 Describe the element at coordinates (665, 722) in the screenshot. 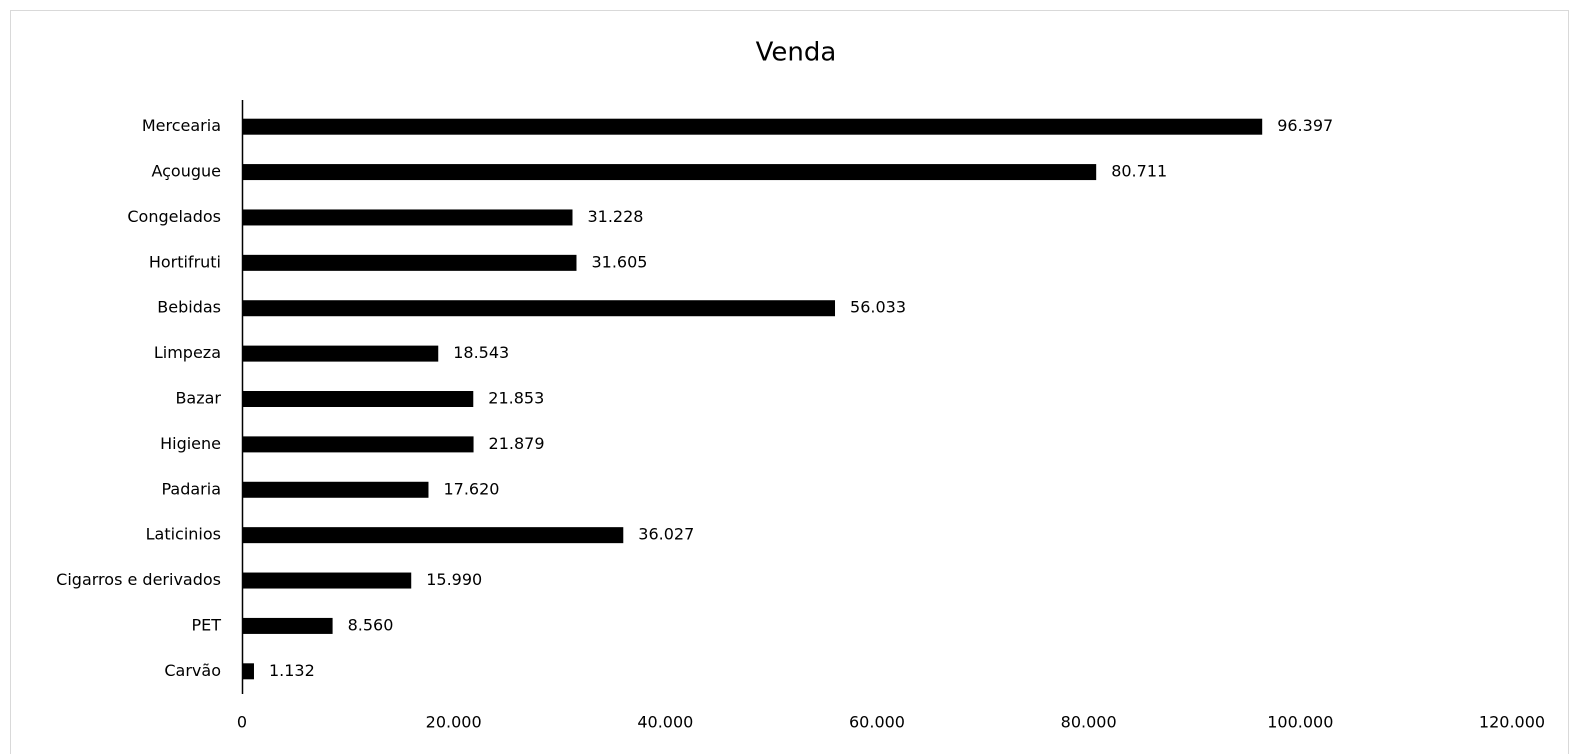

I see `x-tick-label: 40.000` at that location.